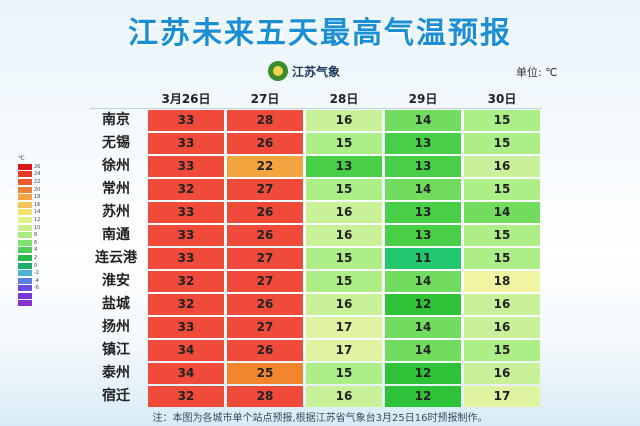 Image resolution: width=640 pixels, height=426 pixels. Describe the element at coordinates (344, 99) in the screenshot. I see `date-header: 28日` at that location.